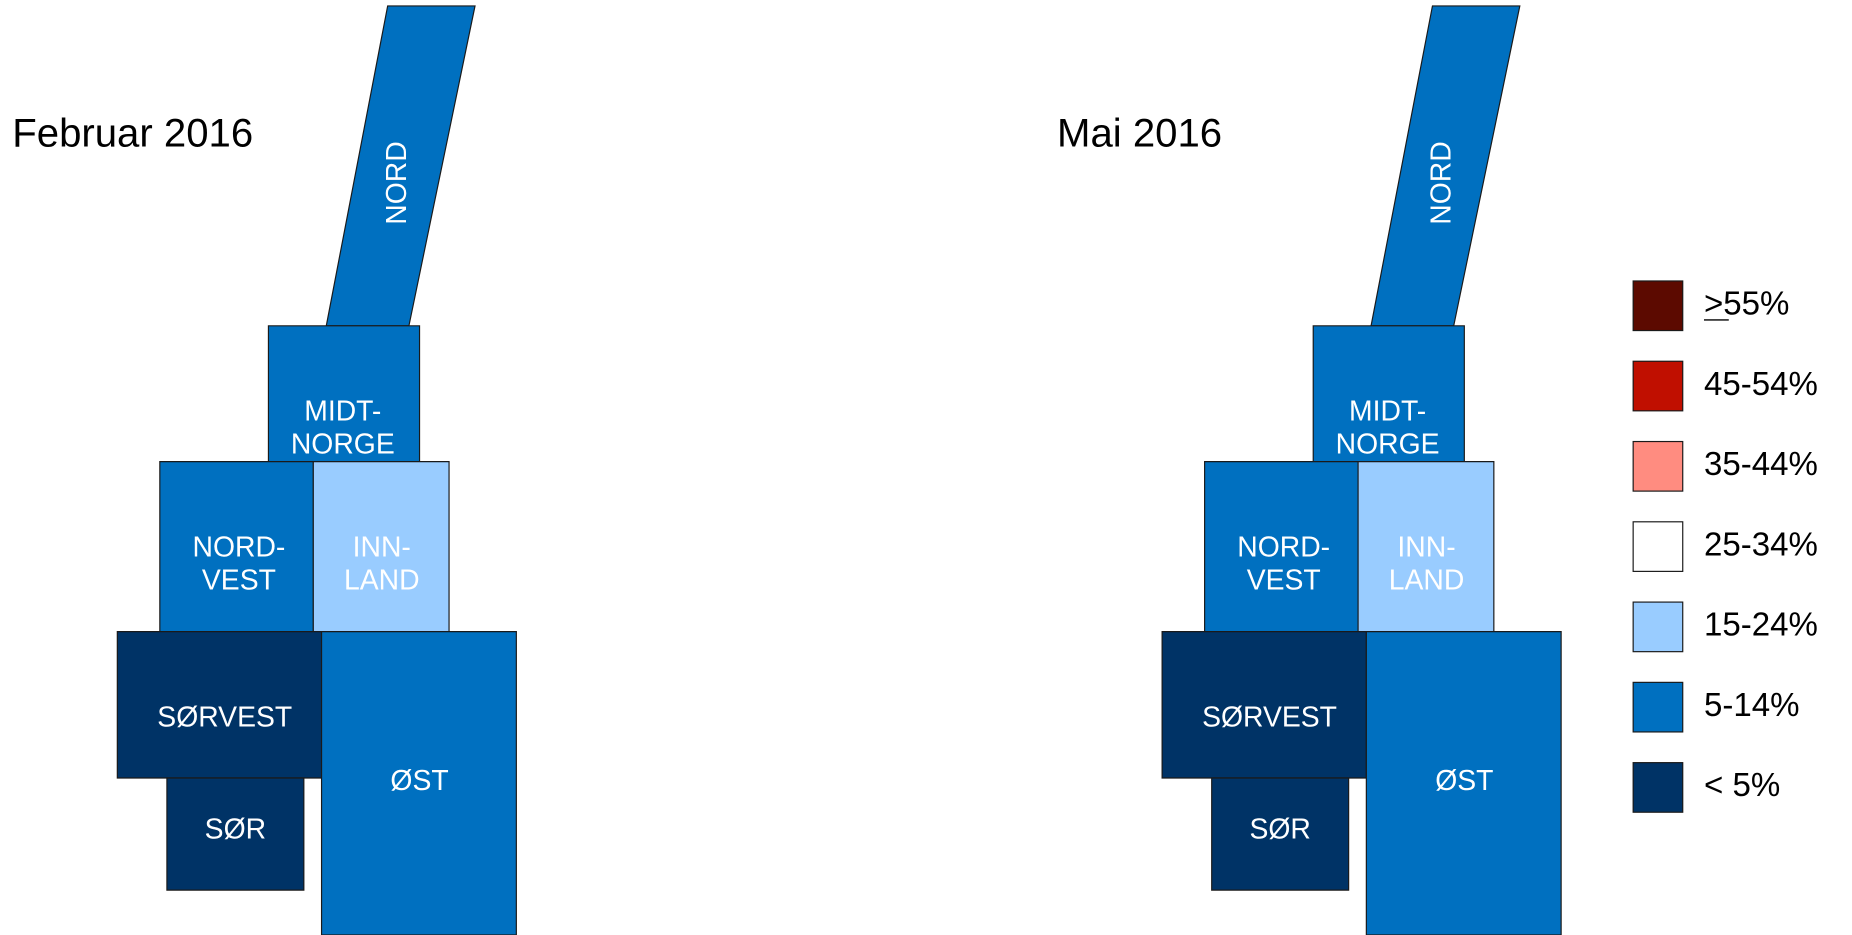 The height and width of the screenshot is (935, 1852). I want to click on legend-label: 15-24%, so click(1761, 625).